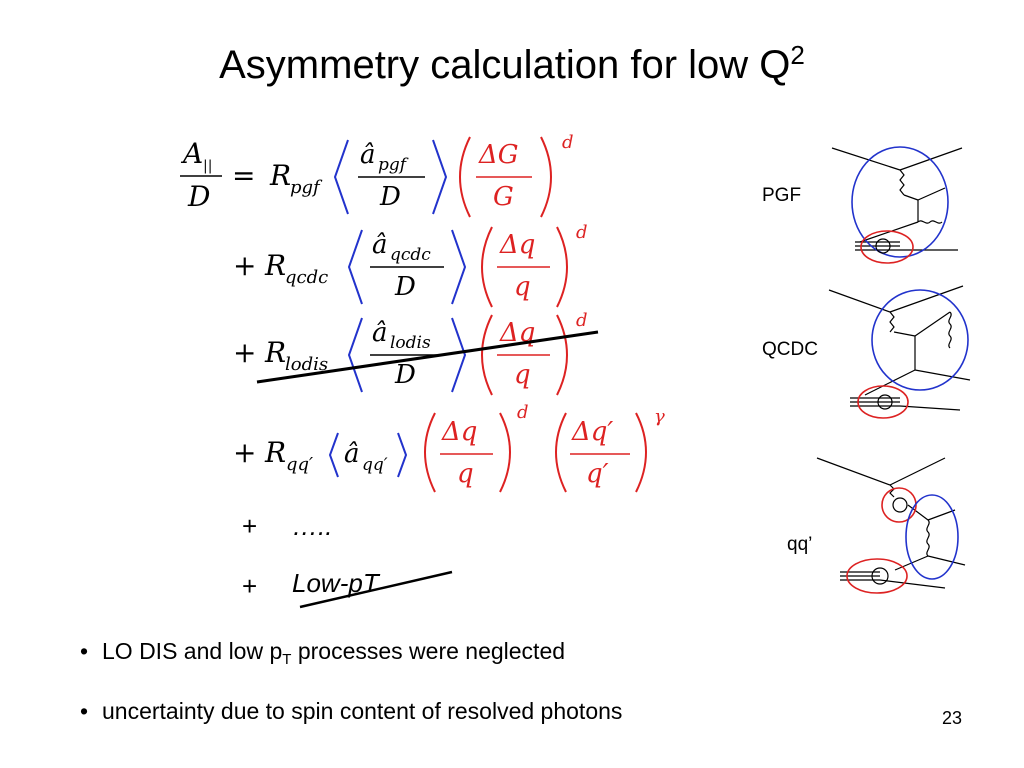 This screenshot has height=768, width=1024. I want to click on q-denominator-2: q, so click(522, 287).